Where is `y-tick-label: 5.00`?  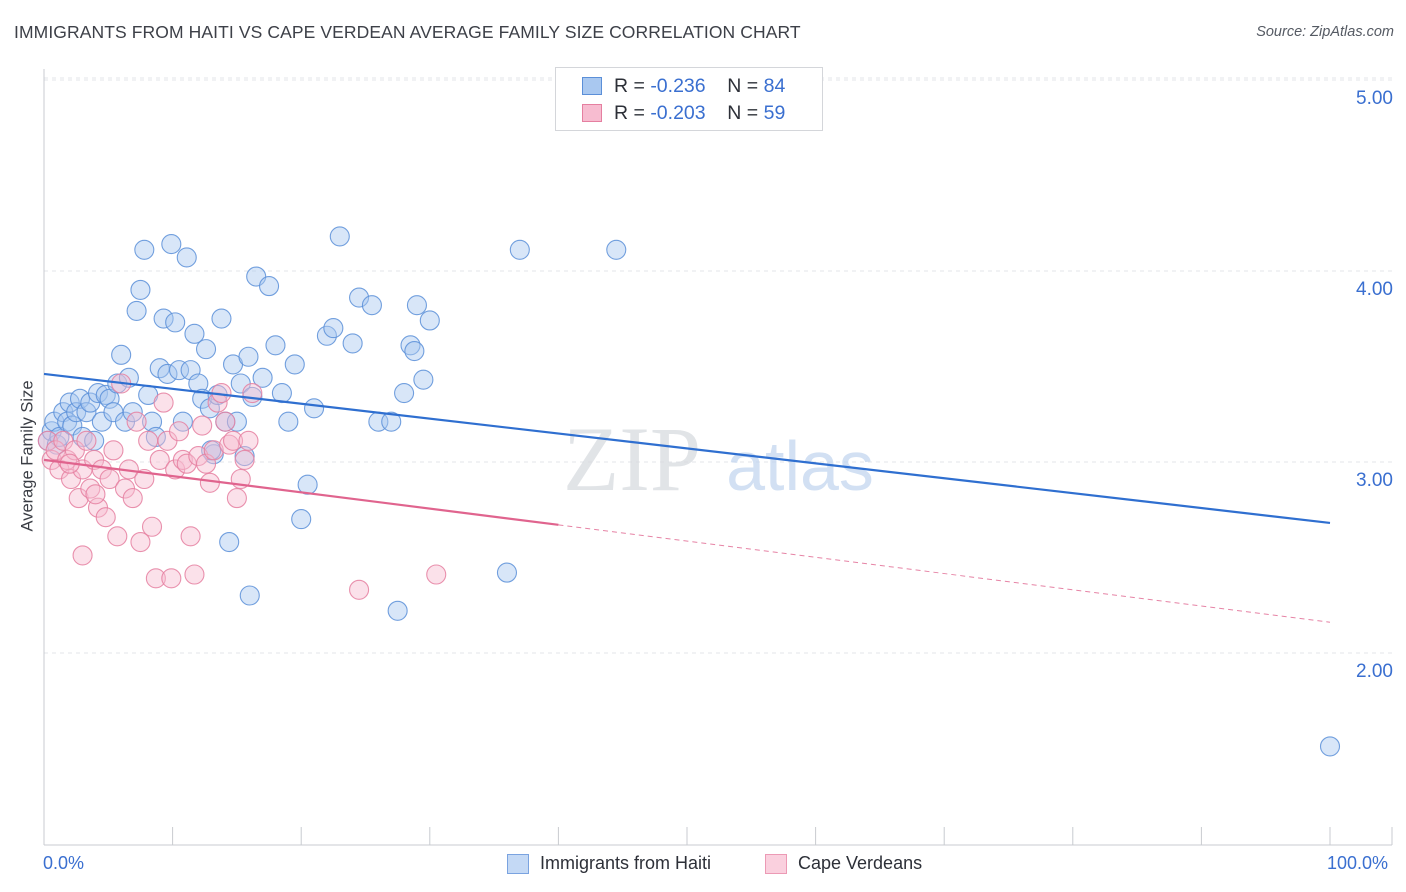 y-tick-label: 5.00 is located at coordinates (1374, 98).